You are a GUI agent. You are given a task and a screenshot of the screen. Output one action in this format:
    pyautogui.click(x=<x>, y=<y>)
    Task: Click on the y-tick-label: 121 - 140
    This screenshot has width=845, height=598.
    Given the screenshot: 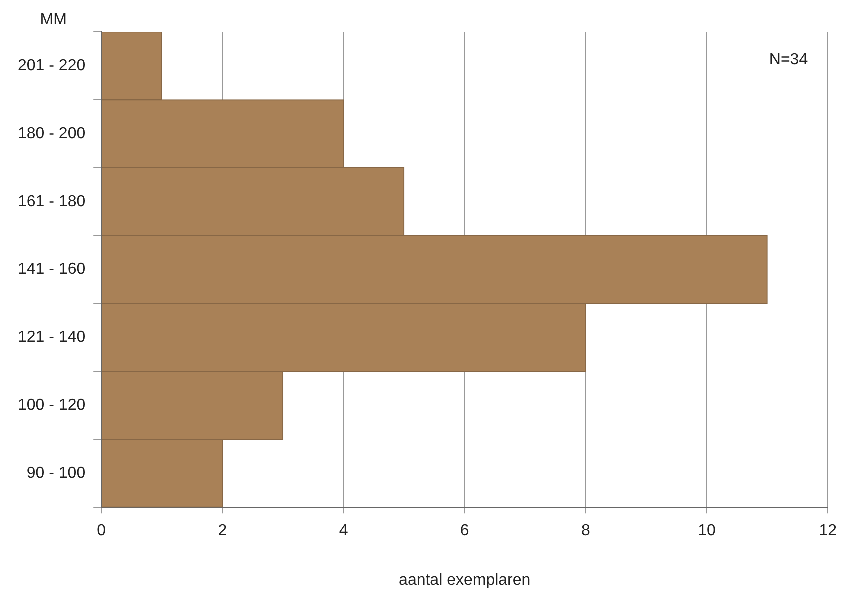 What is the action you would take?
    pyautogui.click(x=52, y=337)
    